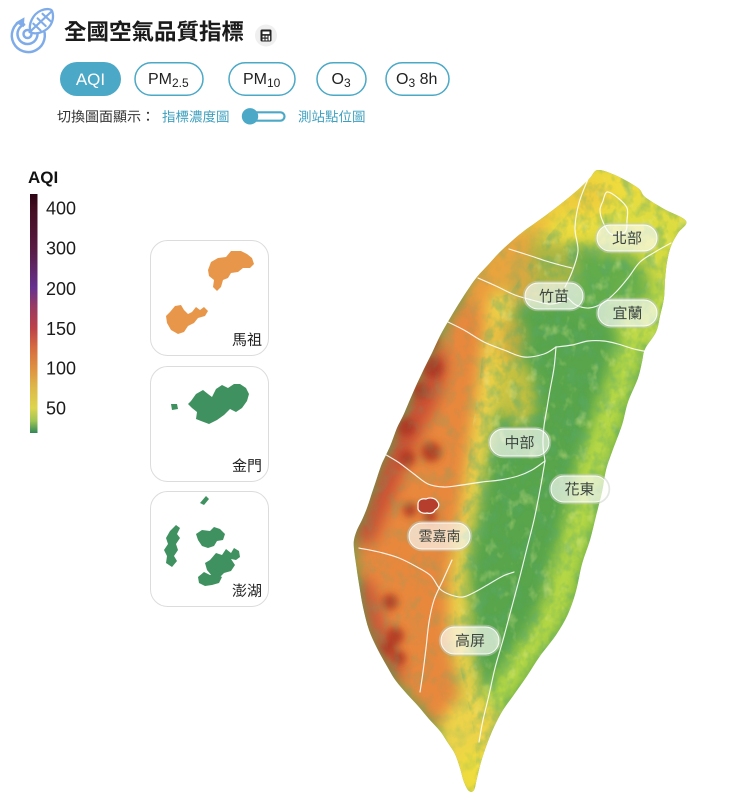 The height and width of the screenshot is (812, 736). Describe the element at coordinates (61, 248) in the screenshot. I see `svg-text: 300` at that location.